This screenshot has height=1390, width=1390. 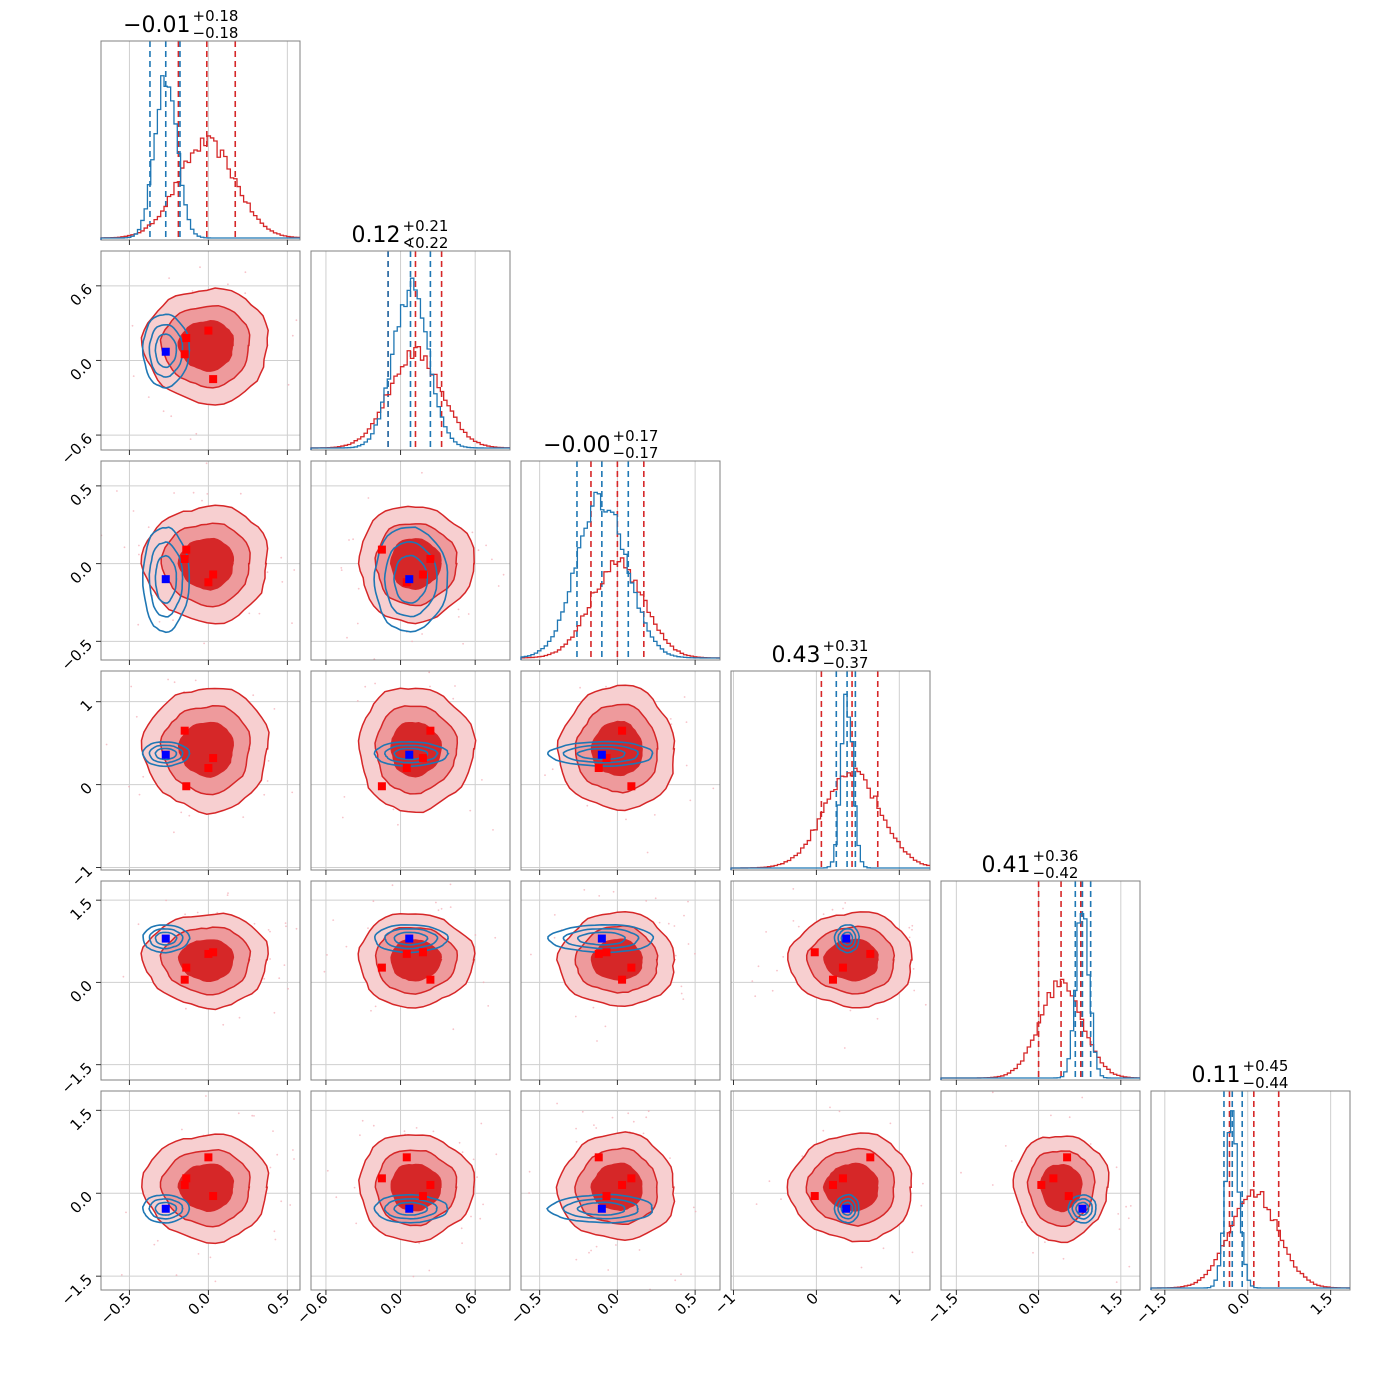 I want to click on y-tick-label: −1, so click(x=82, y=876).